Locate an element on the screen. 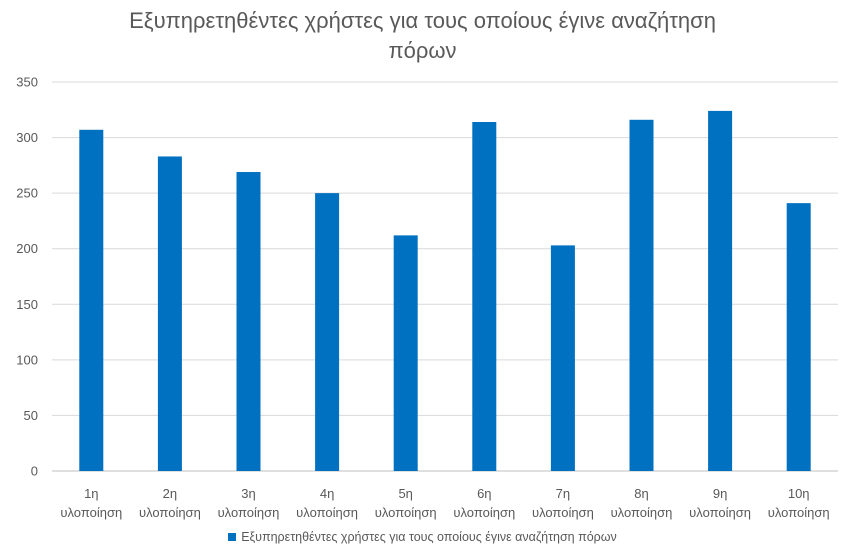  legend-swatch is located at coordinates (232, 537).